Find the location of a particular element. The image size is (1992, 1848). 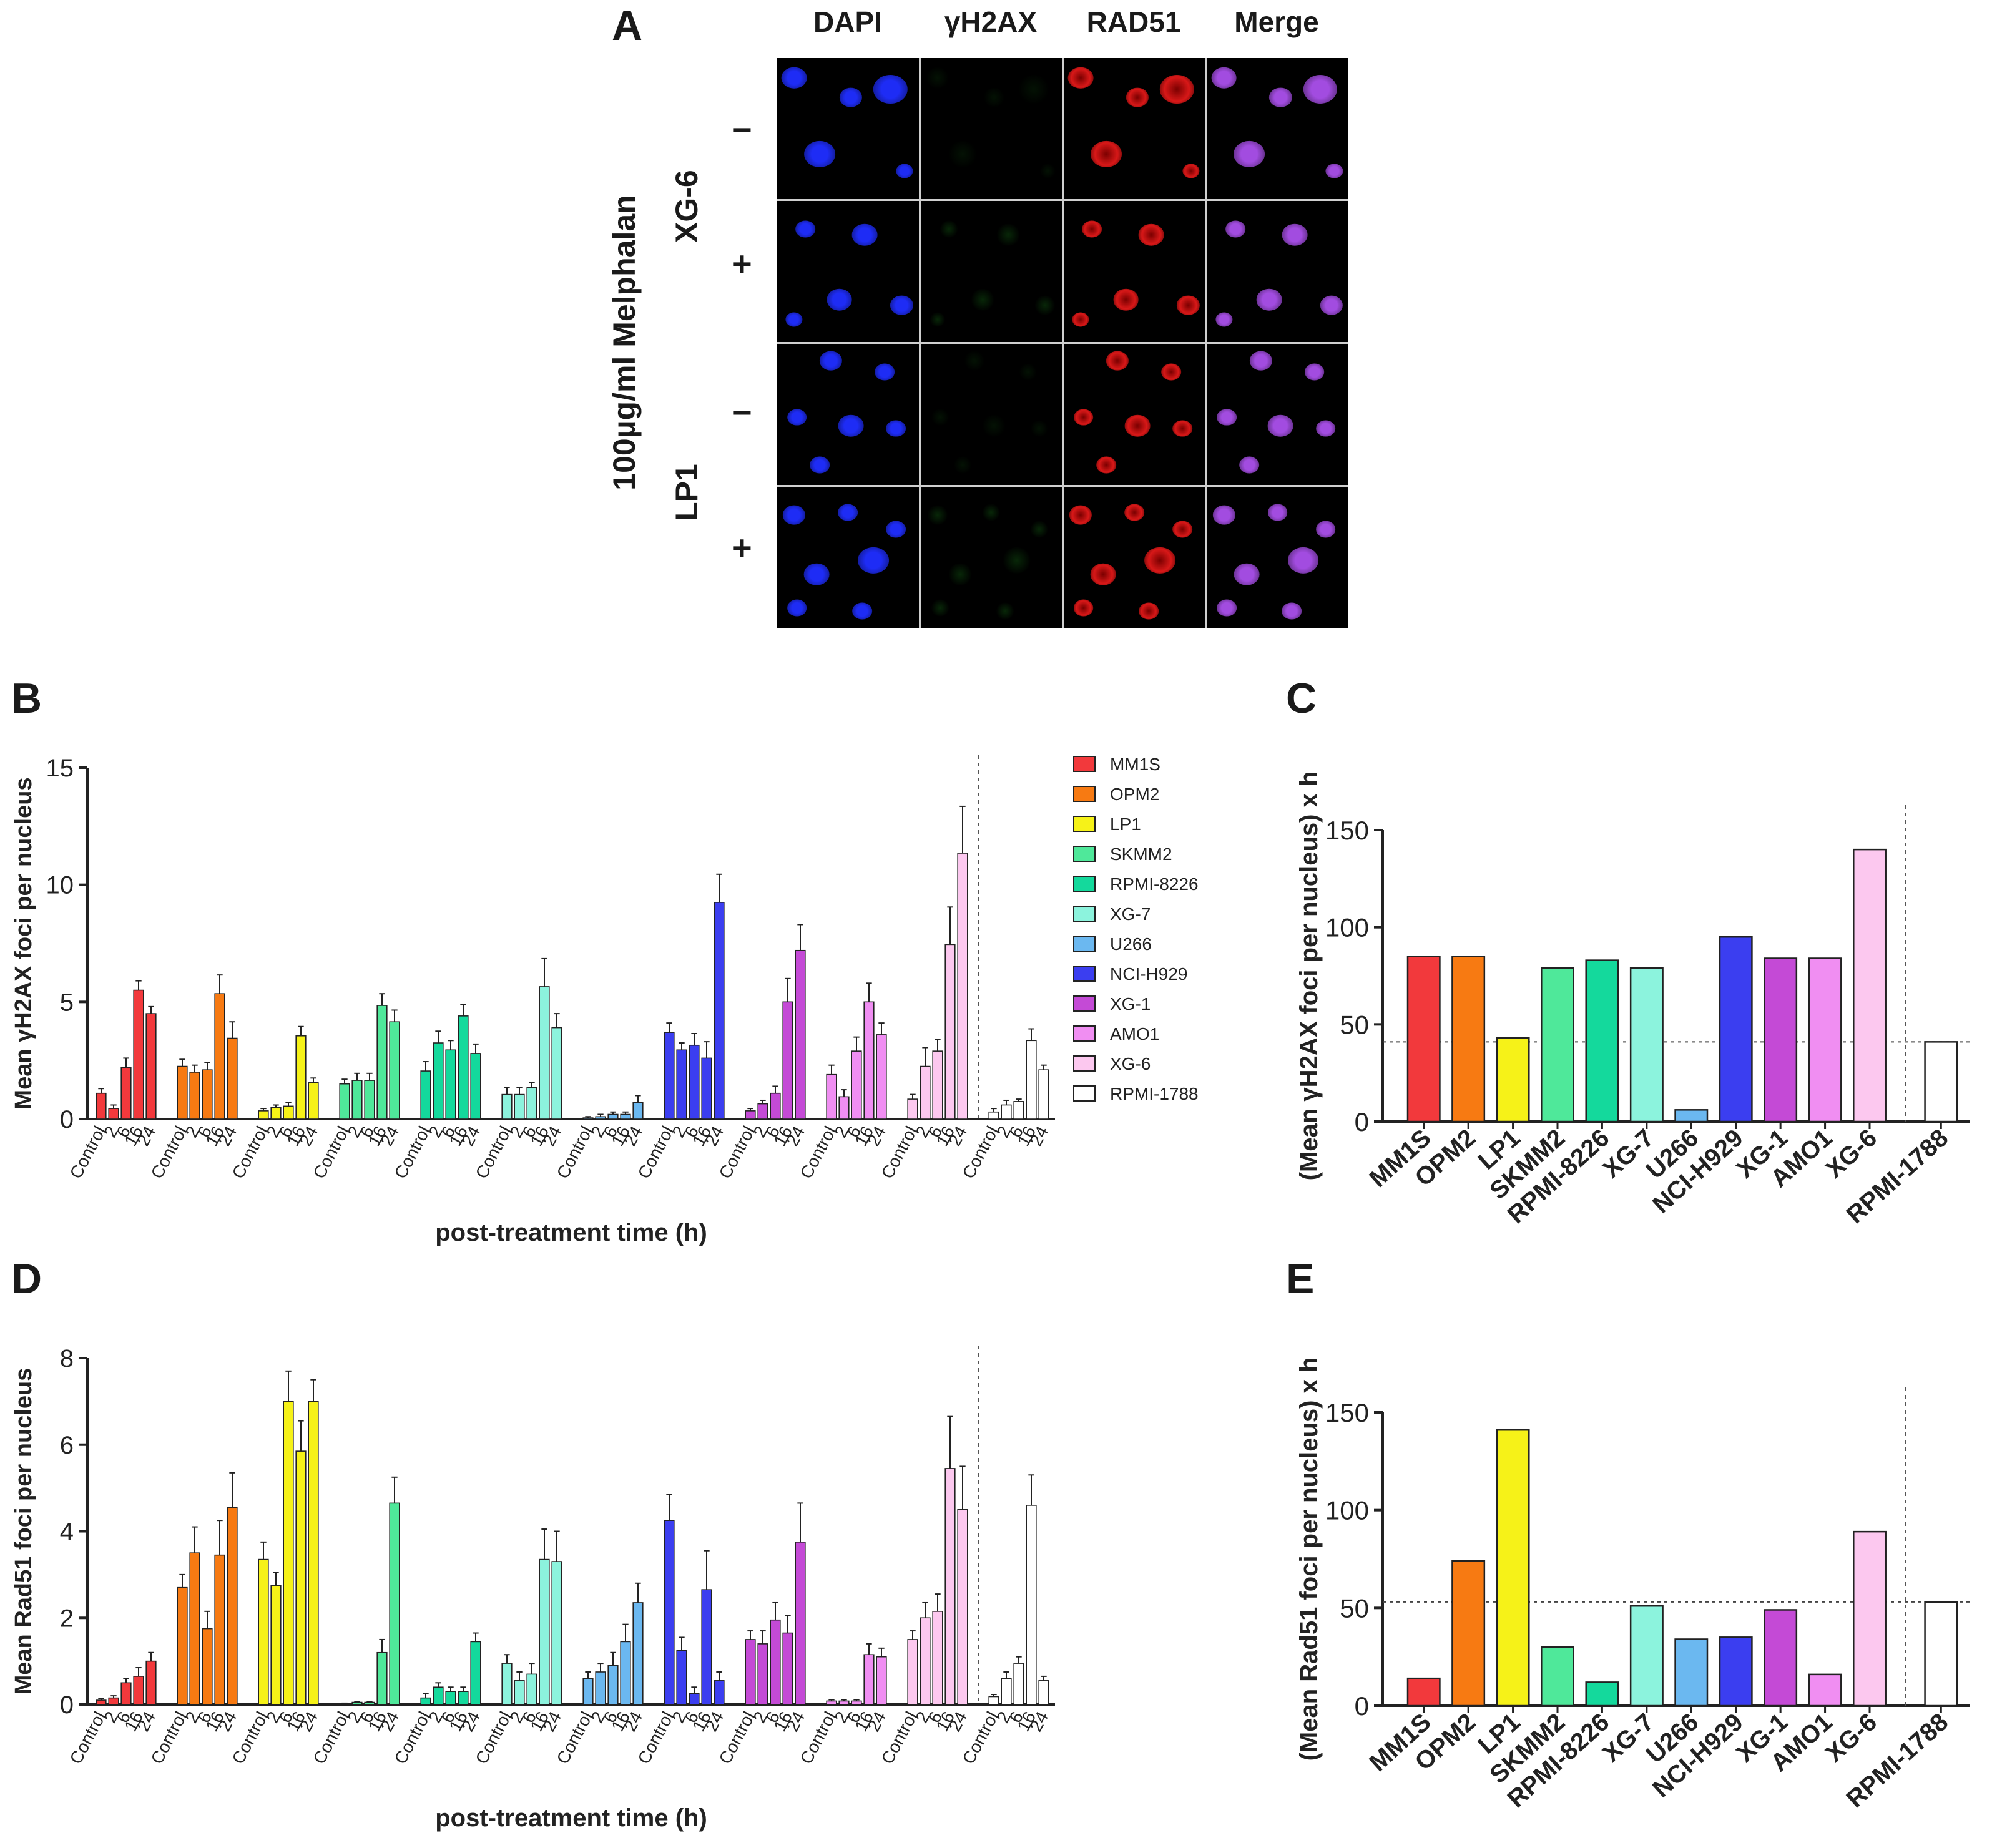

y-tick-label: 10 is located at coordinates (60, 885).